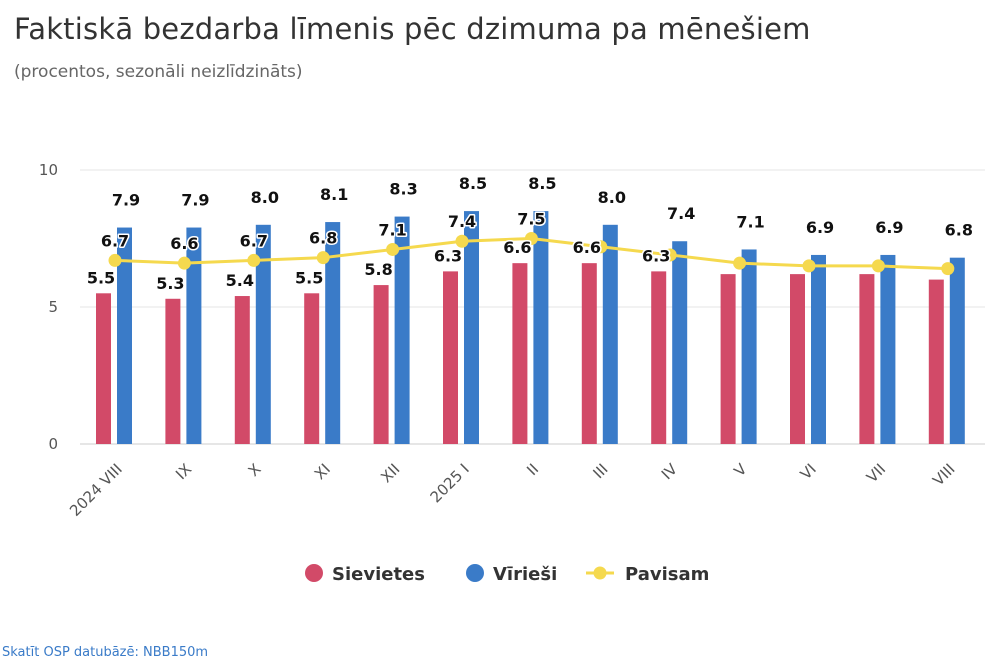 This screenshot has height=667, width=1000. I want to click on x-tick-label: V, so click(740, 470).